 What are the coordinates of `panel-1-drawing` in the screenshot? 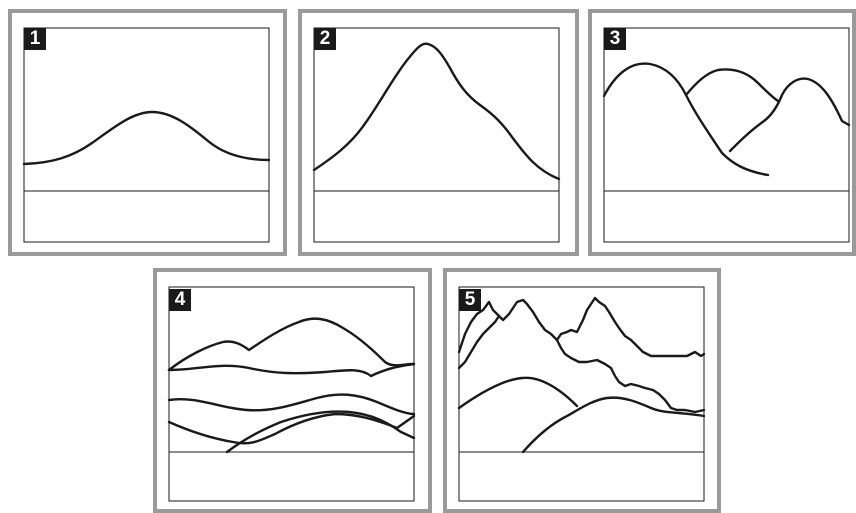 It's located at (146, 135).